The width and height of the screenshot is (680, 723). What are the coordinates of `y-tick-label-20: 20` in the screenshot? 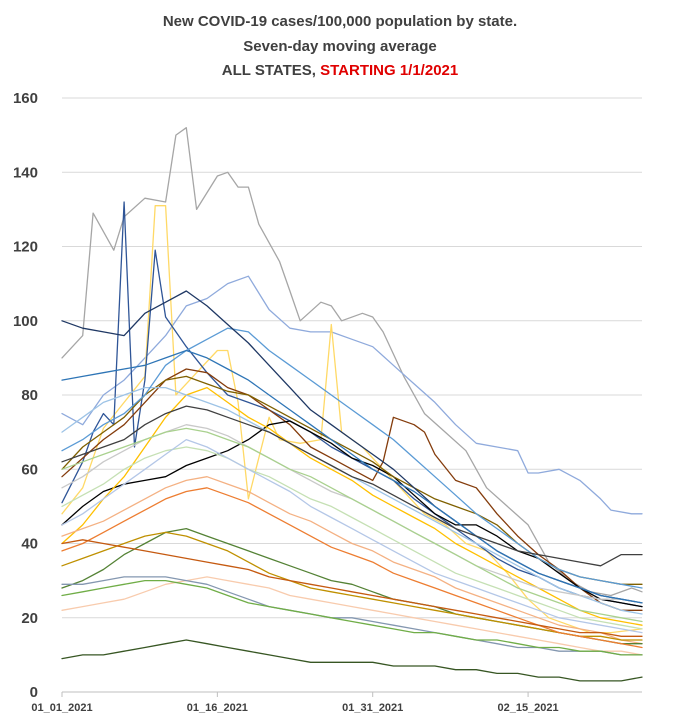 It's located at (29, 618).